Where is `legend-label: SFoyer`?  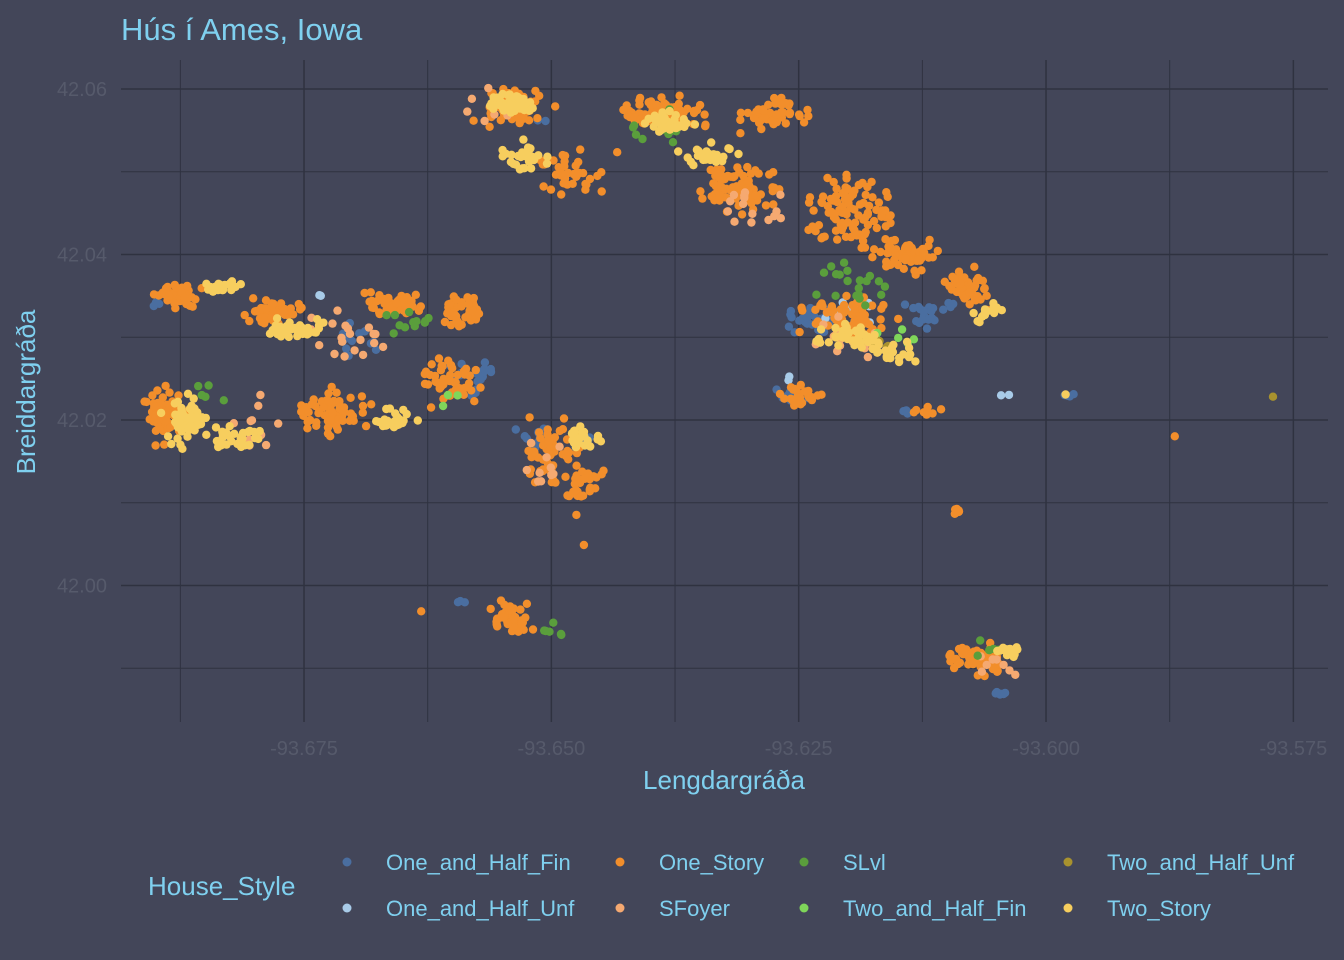 legend-label: SFoyer is located at coordinates (694, 908).